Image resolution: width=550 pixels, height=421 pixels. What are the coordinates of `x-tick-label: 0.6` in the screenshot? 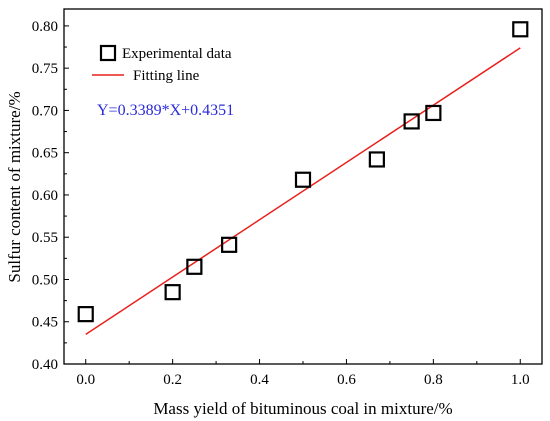 It's located at (346, 380).